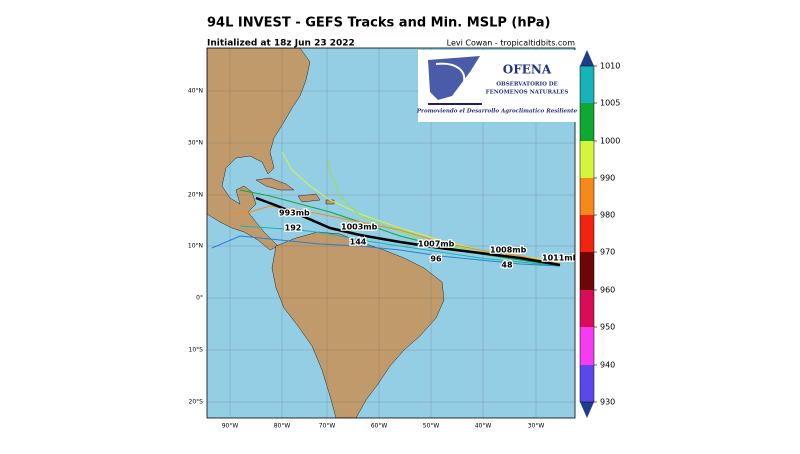  I want to click on colorbar-label: 1000, so click(610, 141).